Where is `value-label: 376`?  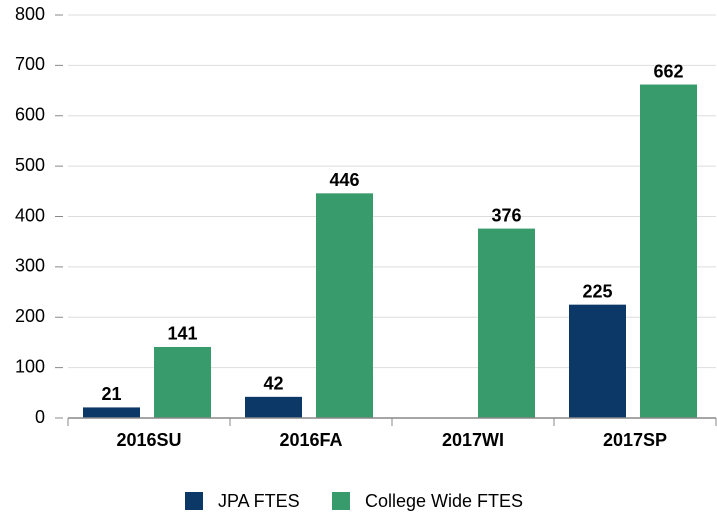 value-label: 376 is located at coordinates (506, 215).